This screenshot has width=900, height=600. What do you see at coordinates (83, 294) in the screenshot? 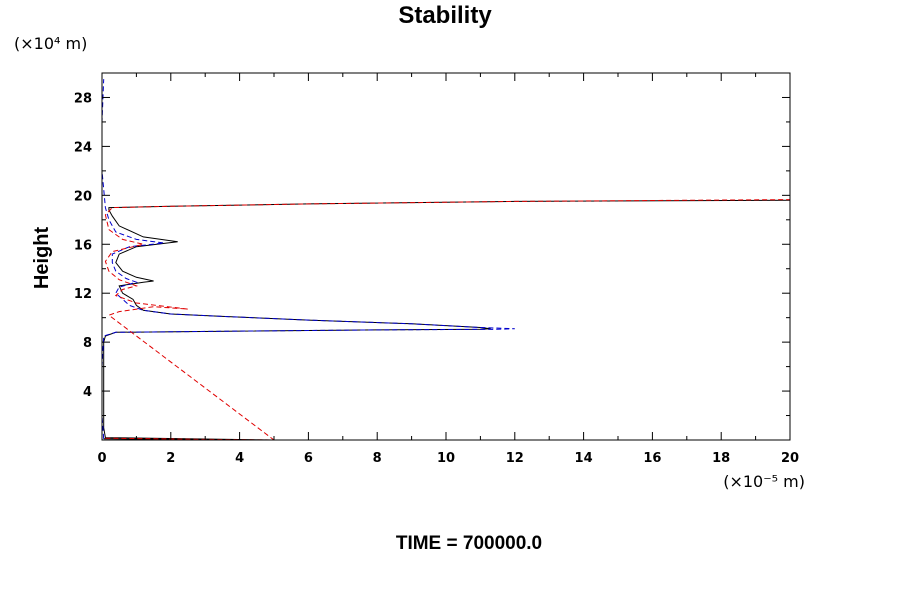
I see `y-tick-label: 12` at bounding box center [83, 294].